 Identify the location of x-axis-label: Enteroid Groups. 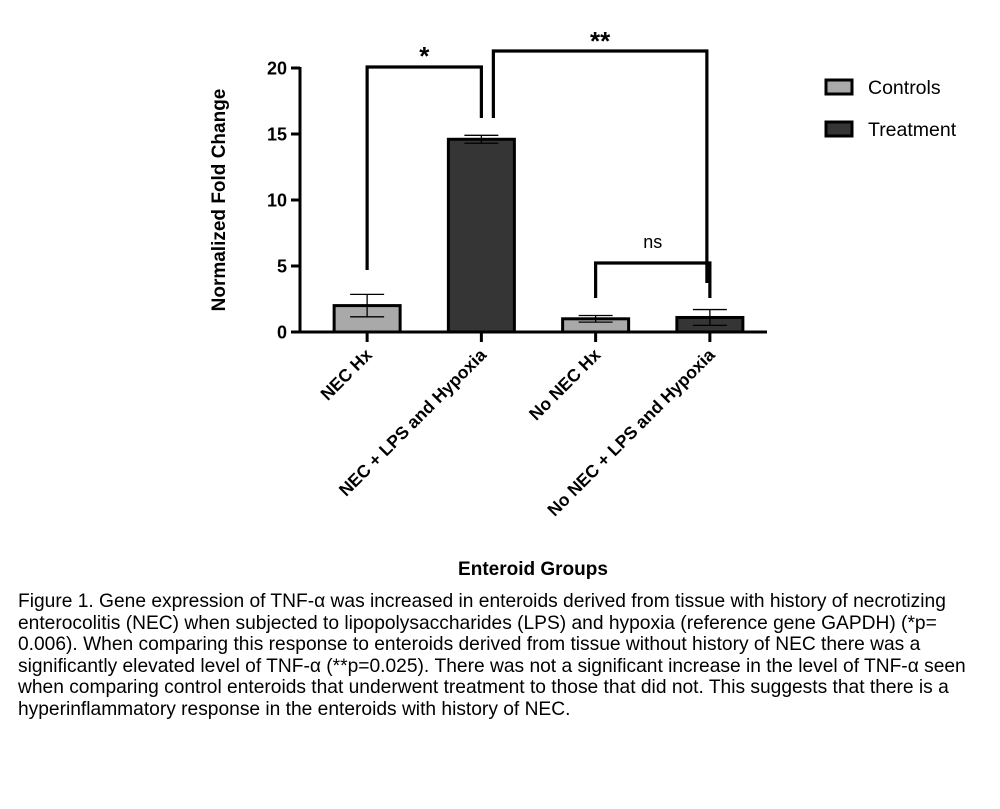
(533, 569).